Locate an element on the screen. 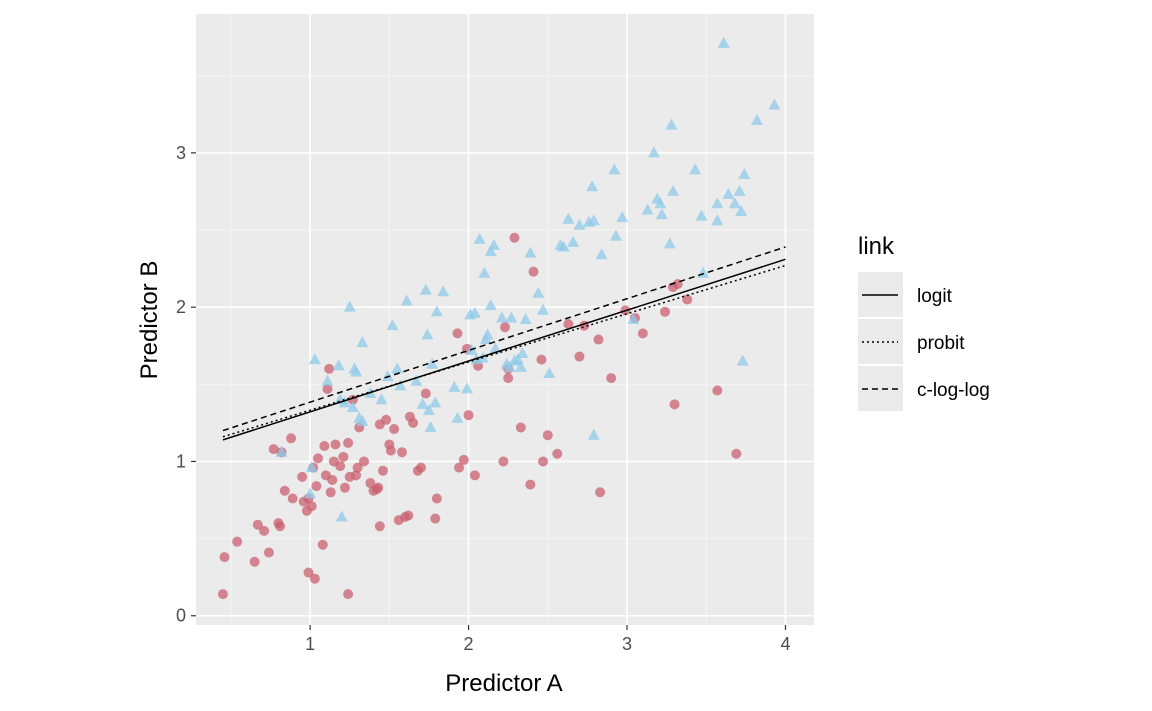  y-tick-label: 0 is located at coordinates (181, 616).